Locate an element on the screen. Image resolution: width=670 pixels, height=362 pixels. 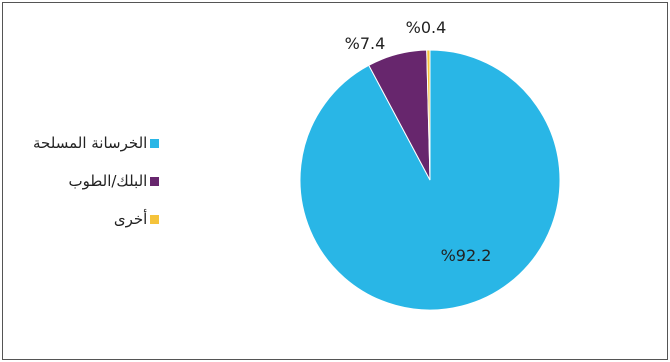
data-label-reinforced-concrete: %92.2 is located at coordinates (466, 255).